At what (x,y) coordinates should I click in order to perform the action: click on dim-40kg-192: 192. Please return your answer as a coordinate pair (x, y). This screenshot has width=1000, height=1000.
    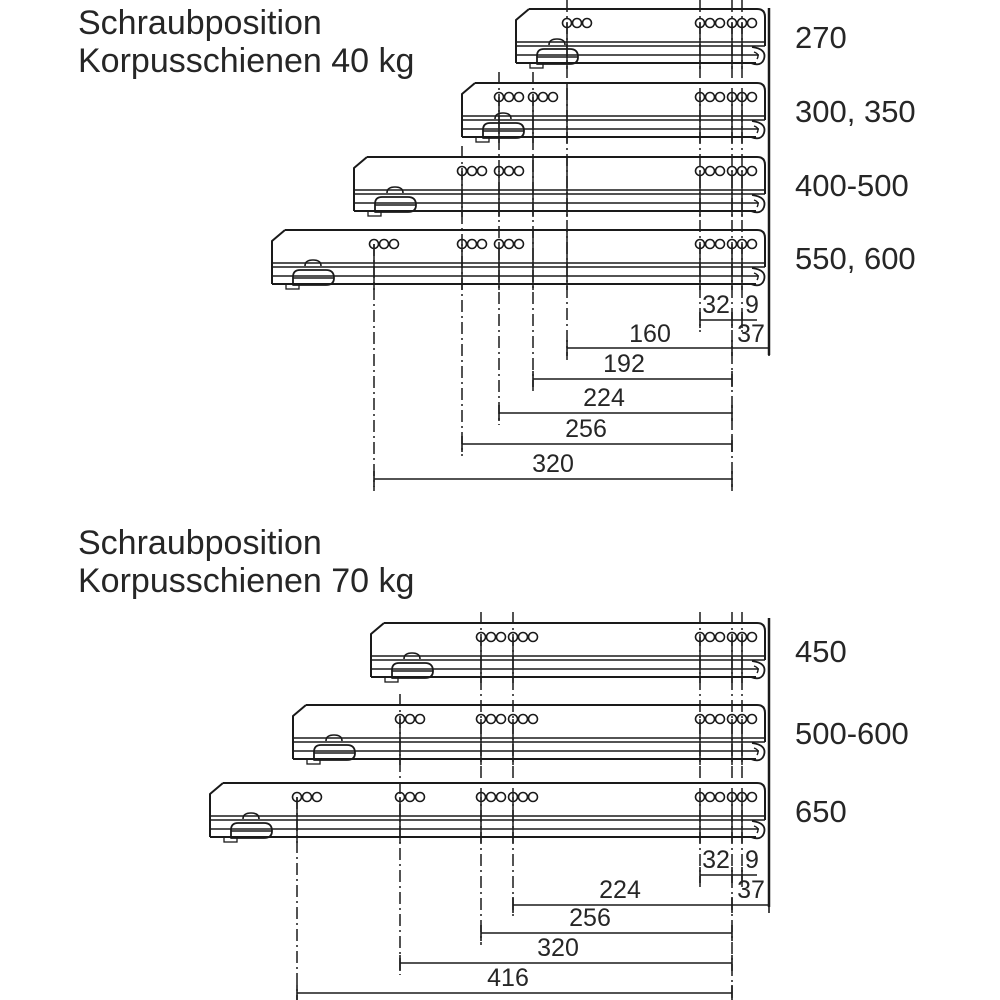
    Looking at the image, I should click on (624, 364).